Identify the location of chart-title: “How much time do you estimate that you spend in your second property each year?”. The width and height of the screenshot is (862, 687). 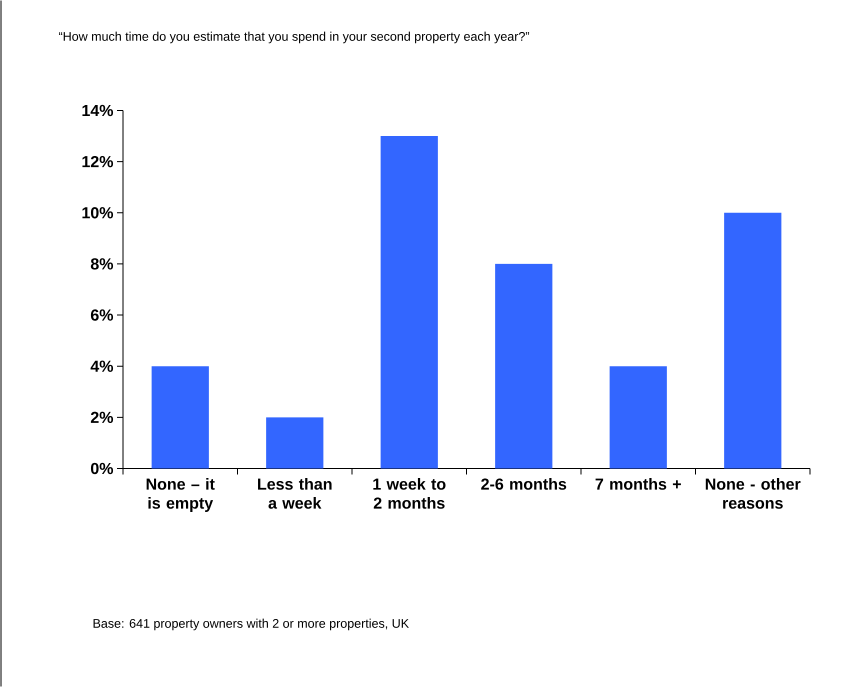
(294, 38).